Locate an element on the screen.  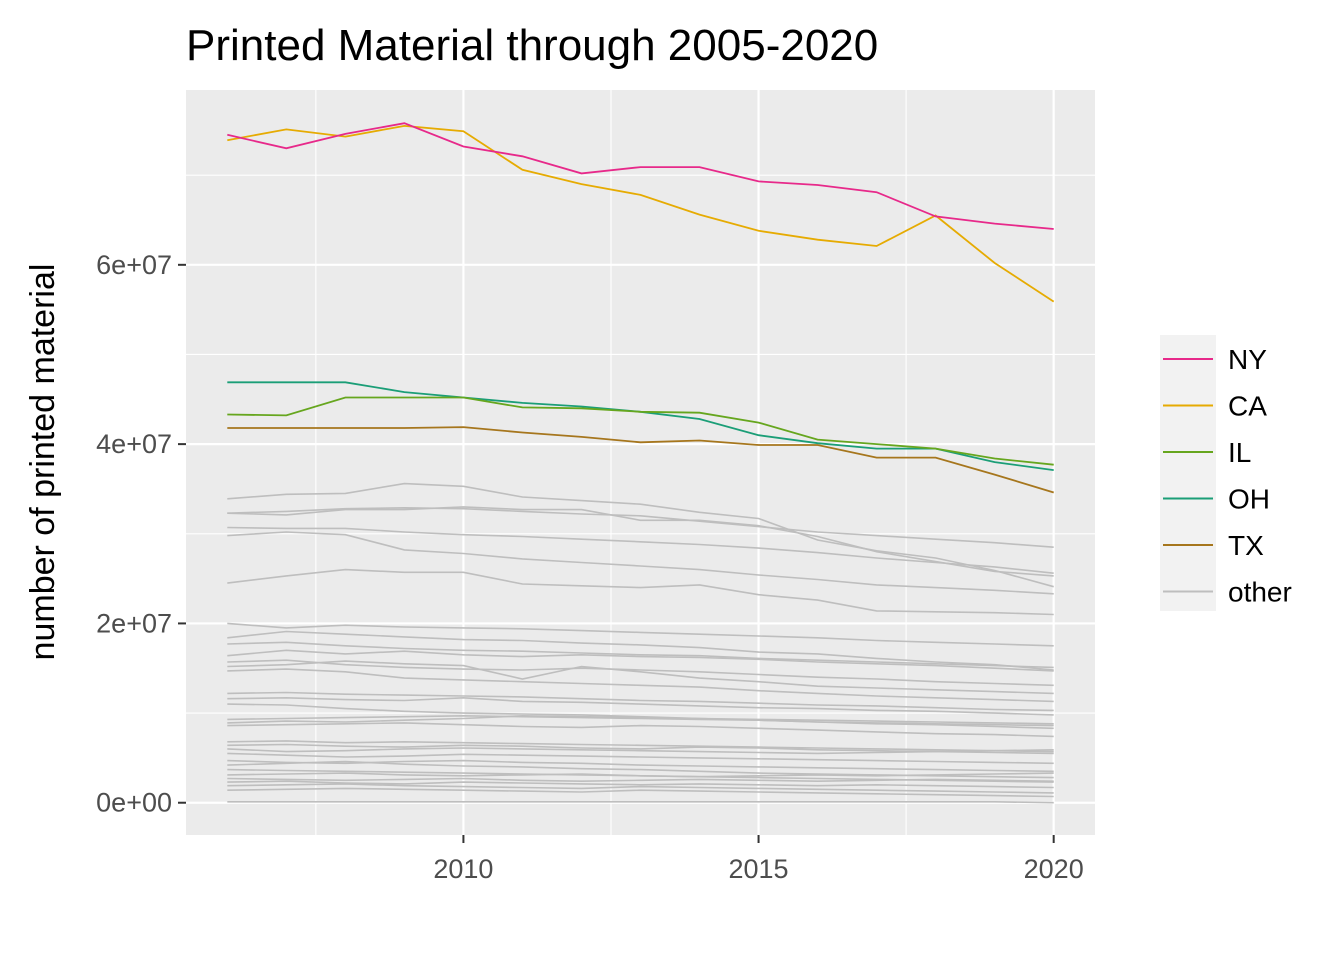
y-tick-label: 0e+00 is located at coordinates (134, 803).